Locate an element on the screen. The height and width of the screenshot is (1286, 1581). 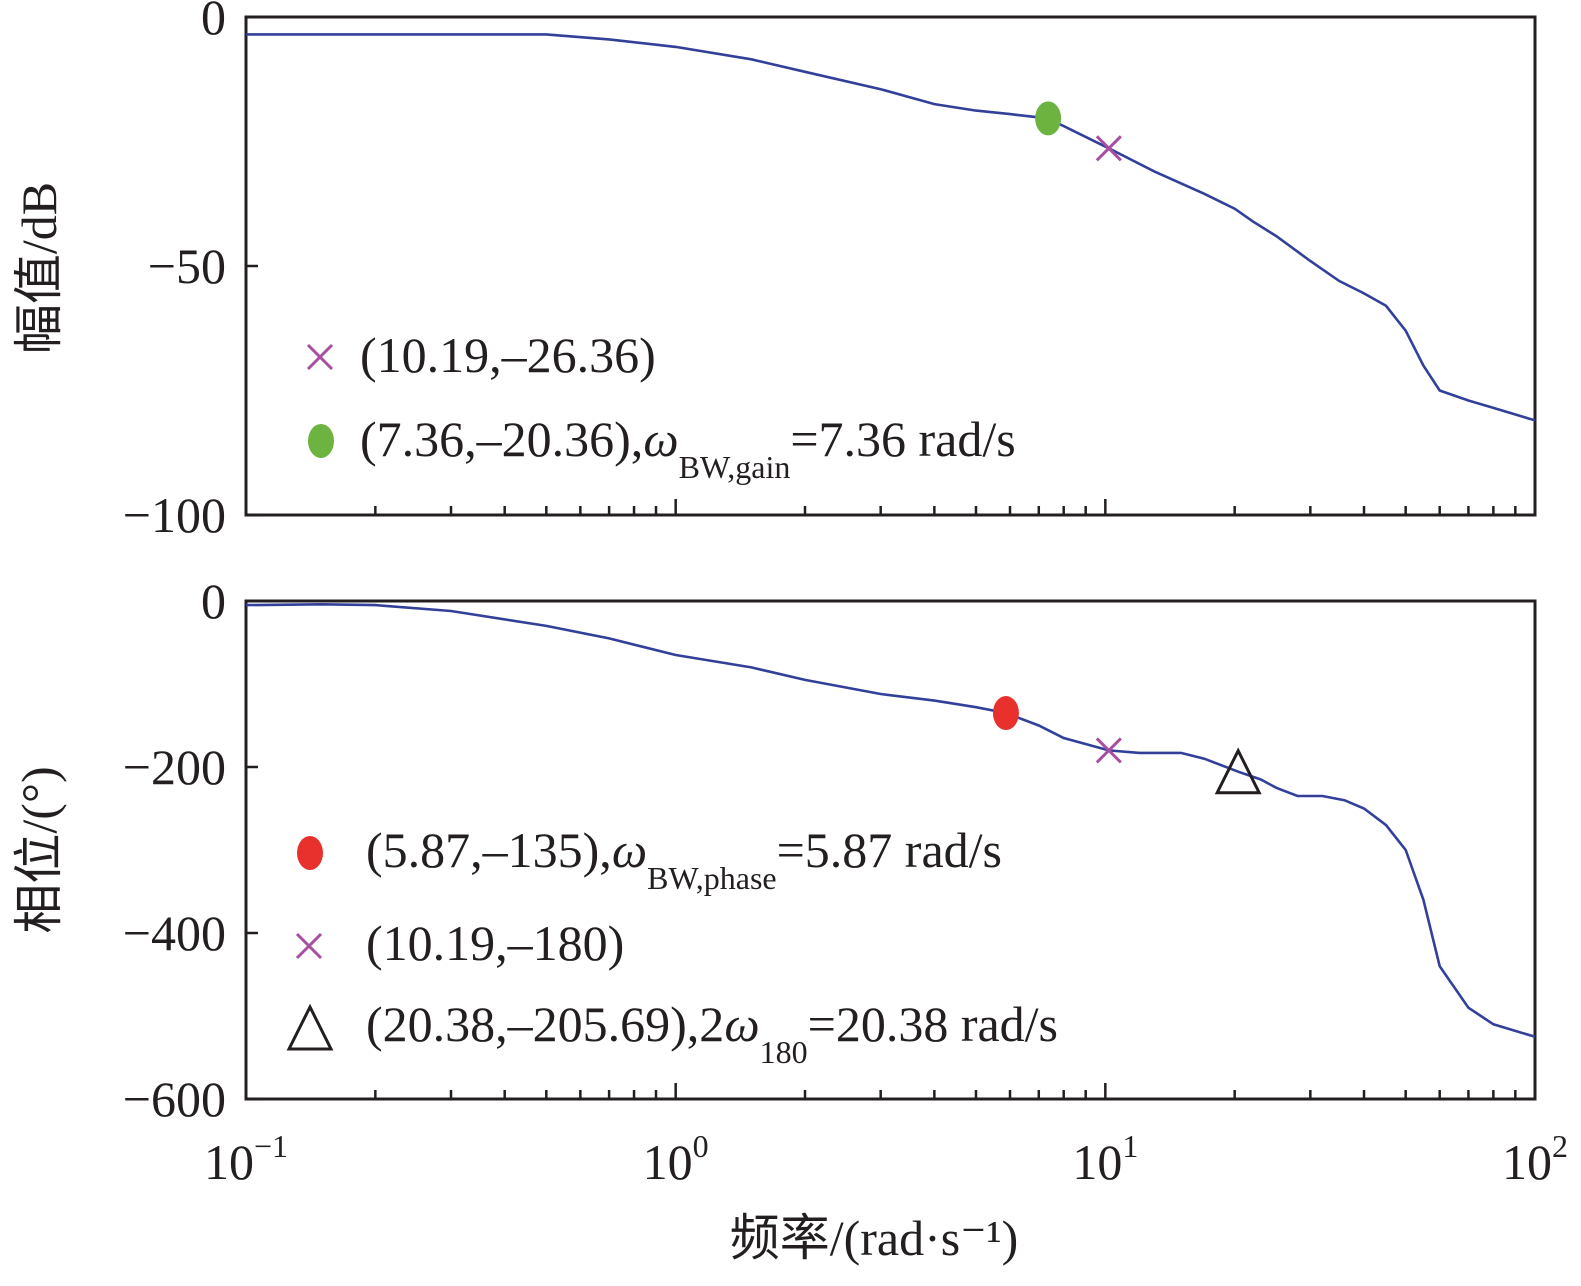
ph-legend-dot is located at coordinates (310, 853).